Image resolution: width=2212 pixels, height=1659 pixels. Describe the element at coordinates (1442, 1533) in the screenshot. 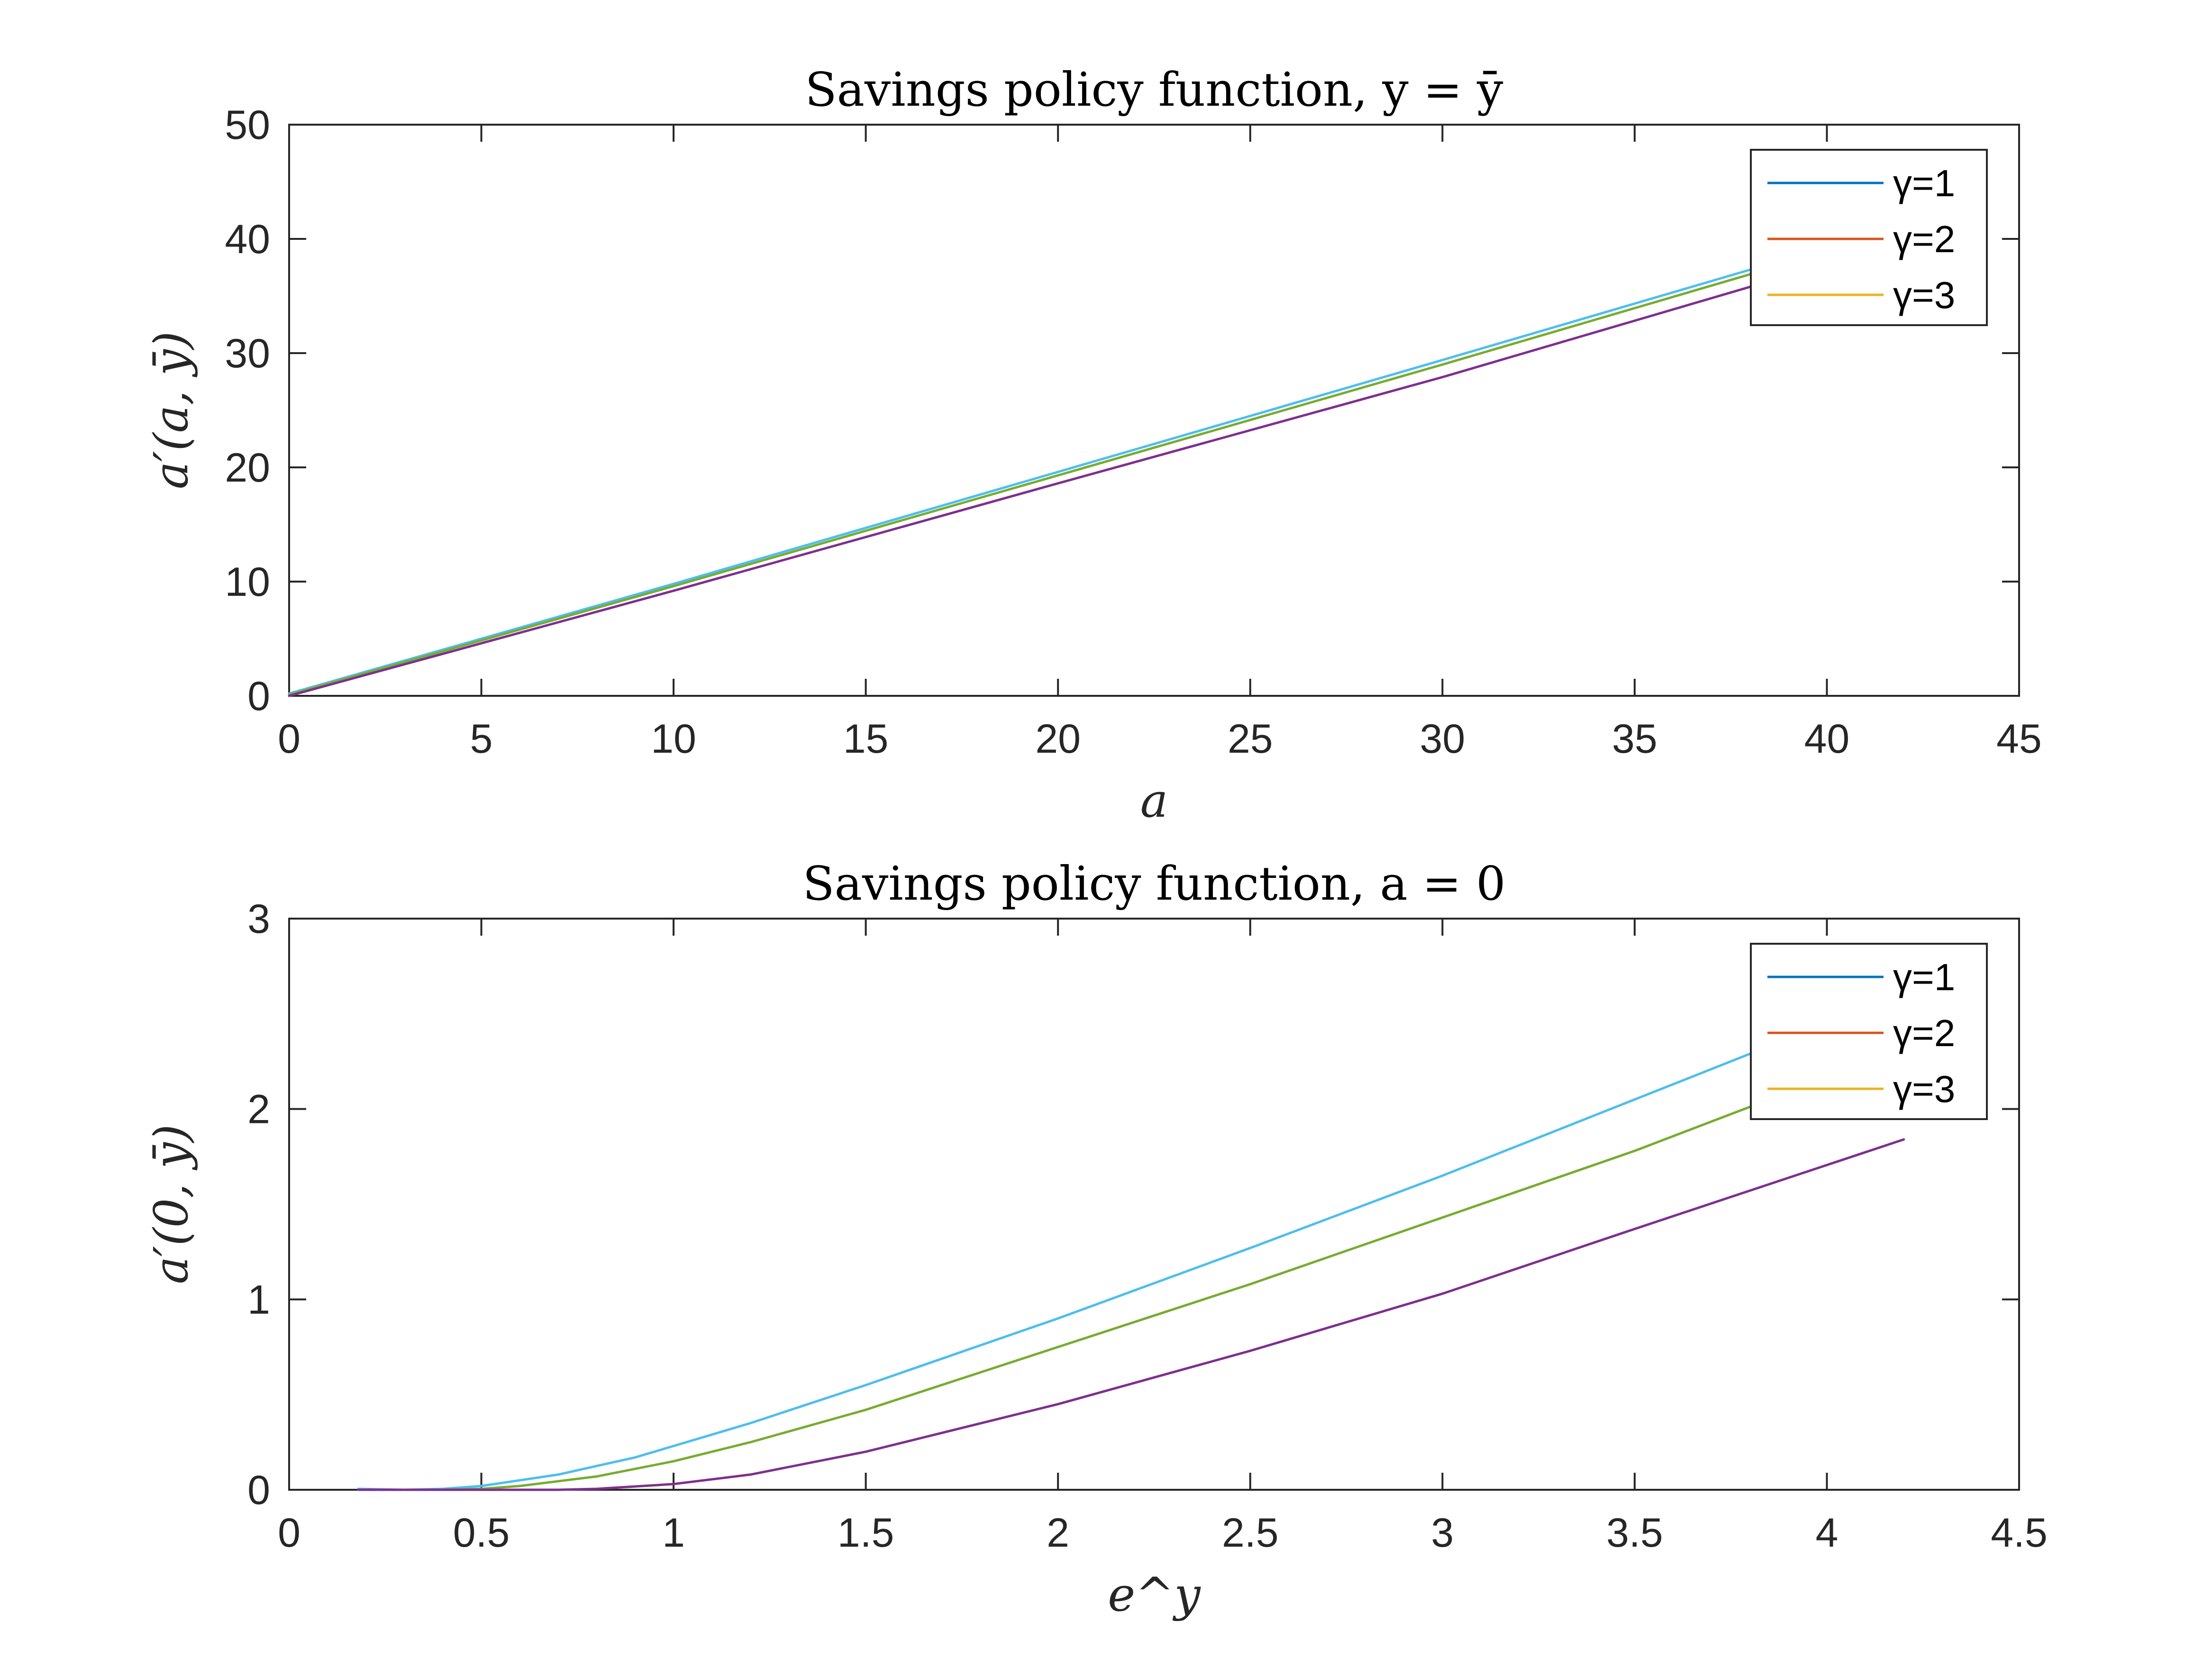

I see `x-tick-label: 3` at that location.